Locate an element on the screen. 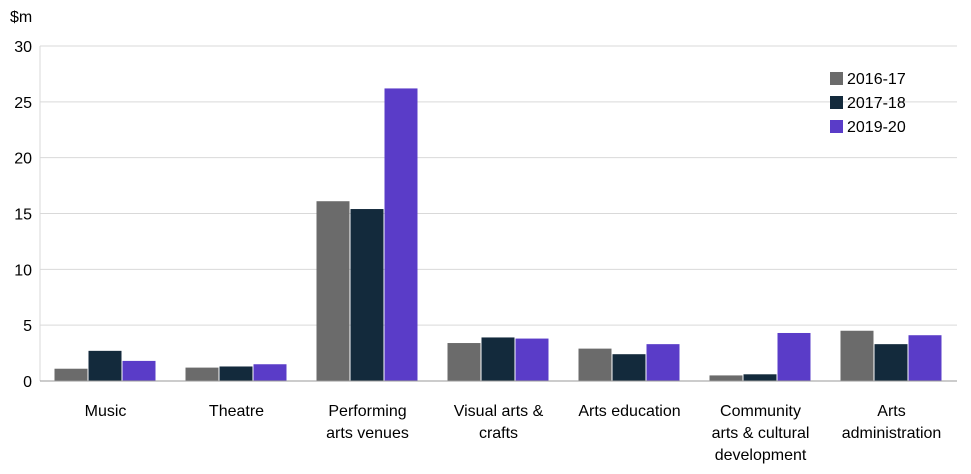  category-label-line: arts & cultural is located at coordinates (761, 433).